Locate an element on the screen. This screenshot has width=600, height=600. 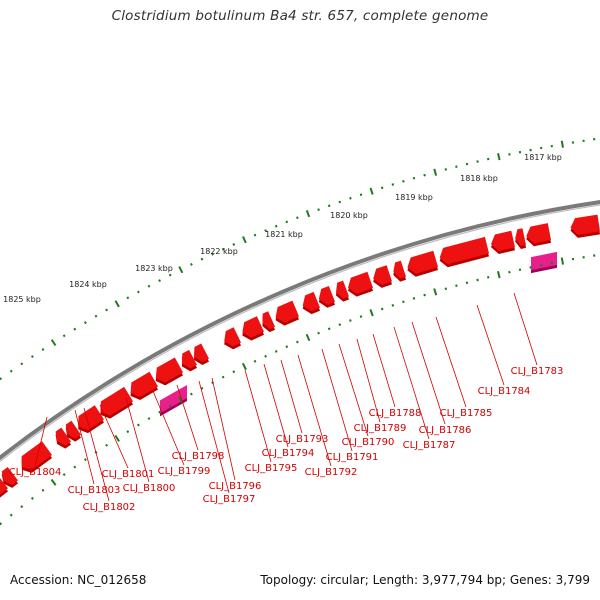
gene-label: CLJ_B1790 is located at coordinates (368, 442).